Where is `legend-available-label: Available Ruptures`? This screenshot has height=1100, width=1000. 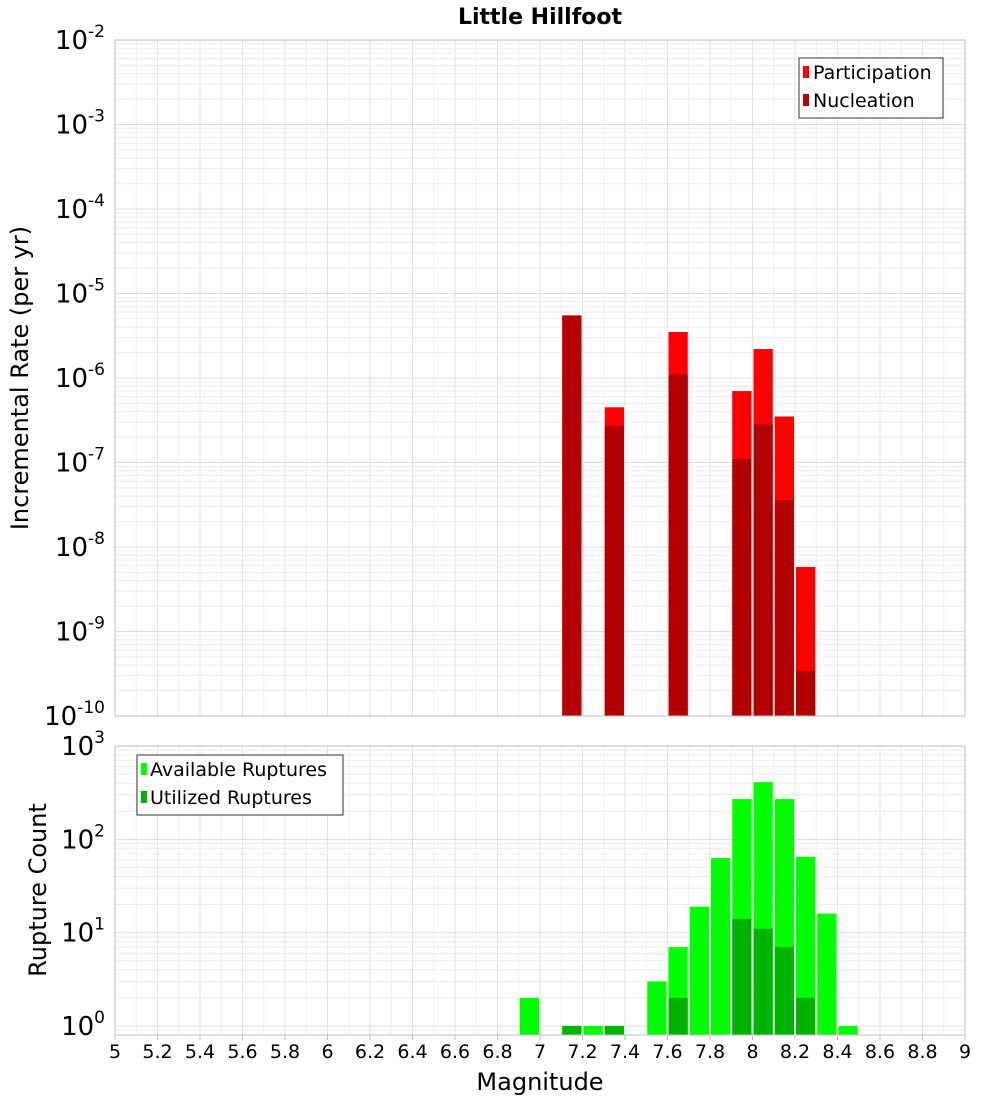 legend-available-label: Available Ruptures is located at coordinates (238, 770).